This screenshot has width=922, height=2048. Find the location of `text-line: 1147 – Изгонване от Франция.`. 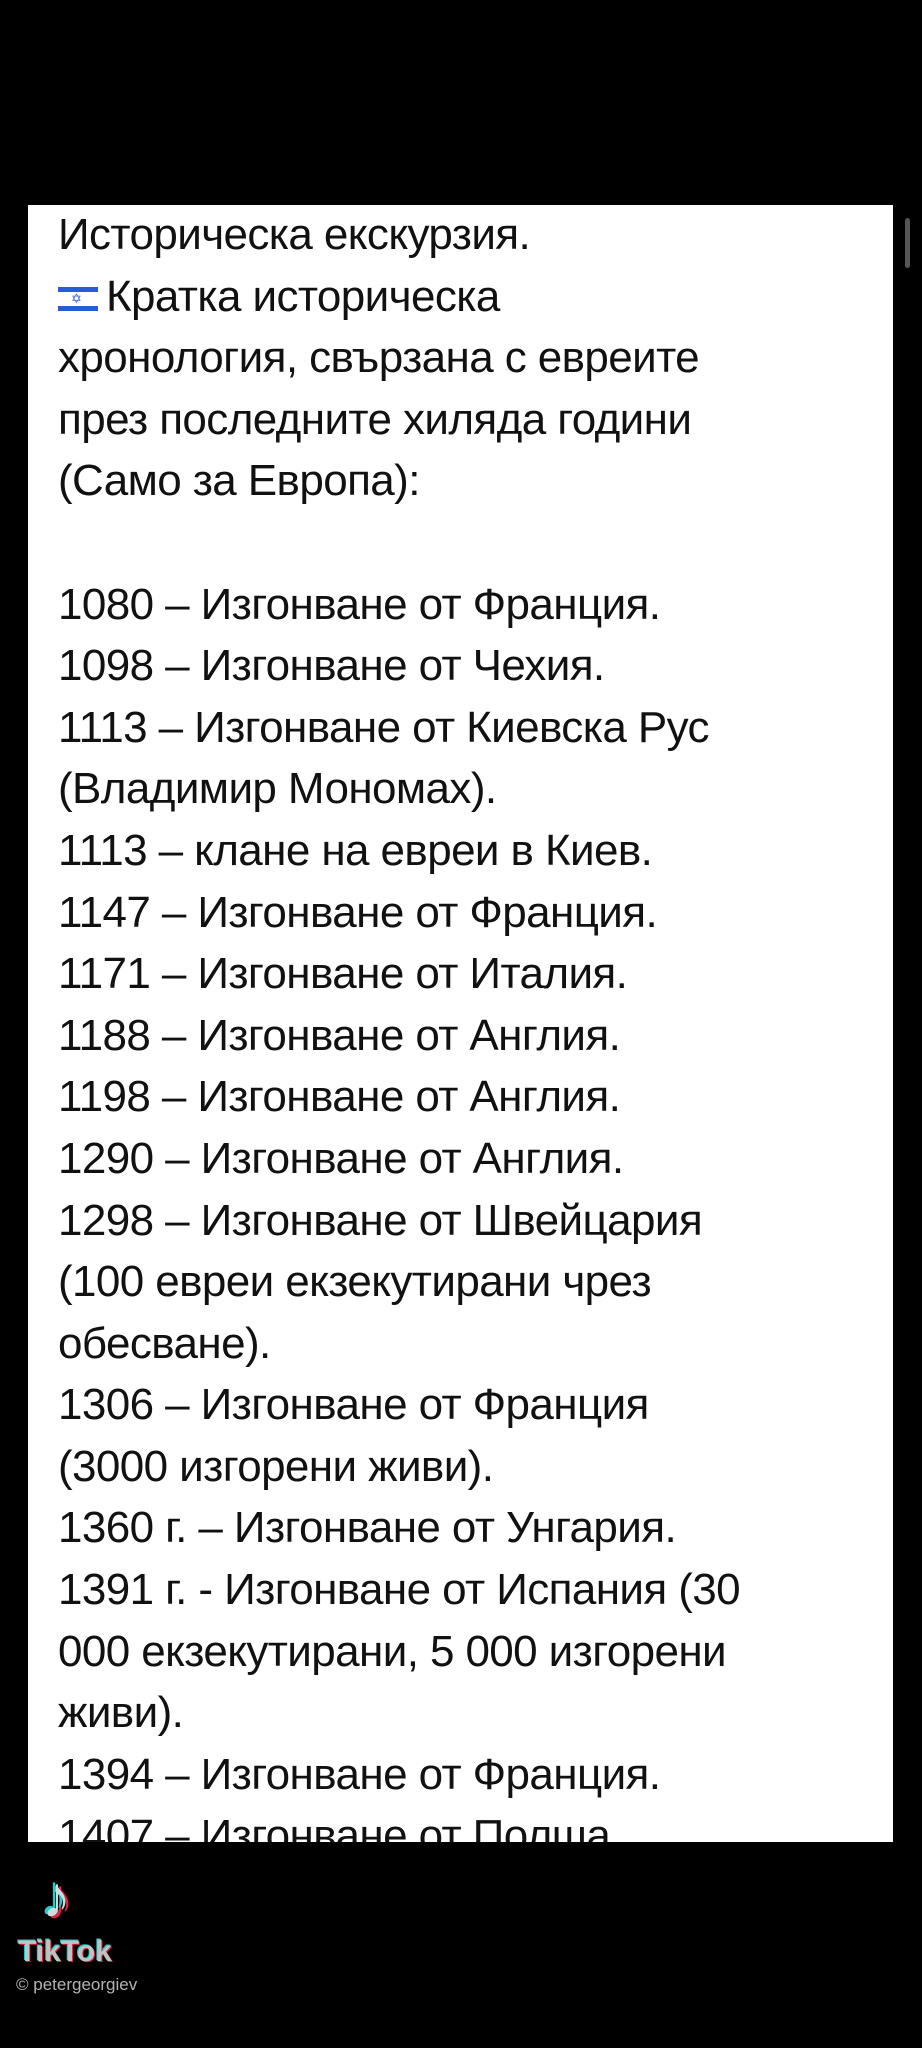

text-line: 1147 – Изгонване от Франция. is located at coordinates (399, 913).